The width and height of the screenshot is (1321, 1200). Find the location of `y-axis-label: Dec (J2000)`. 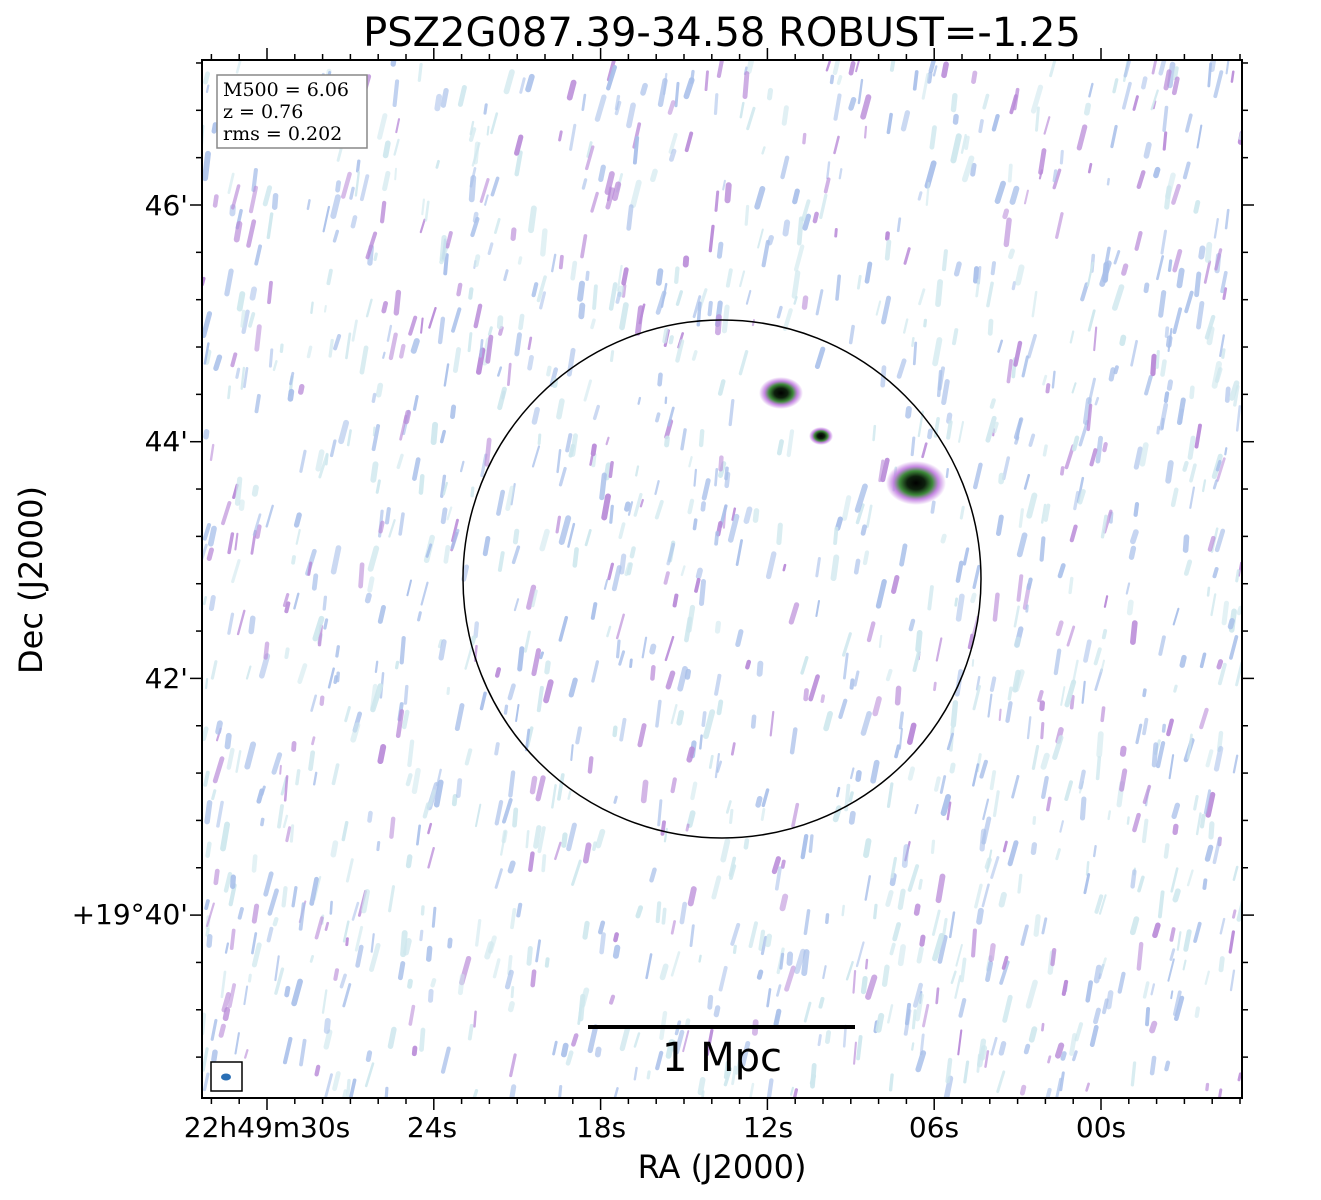

y-axis-label: Dec (J2000) is located at coordinates (31, 580).